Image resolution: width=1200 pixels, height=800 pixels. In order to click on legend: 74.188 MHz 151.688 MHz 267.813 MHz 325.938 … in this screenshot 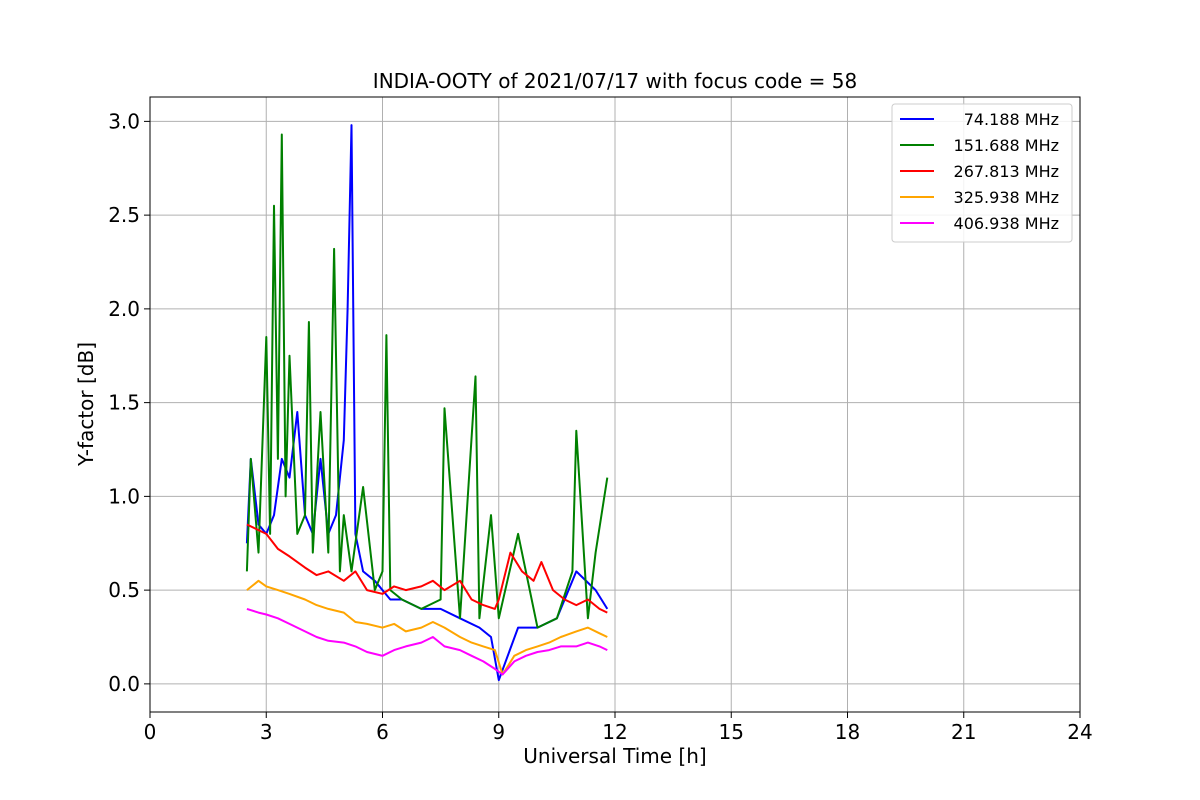, I will do `click(982, 173)`.